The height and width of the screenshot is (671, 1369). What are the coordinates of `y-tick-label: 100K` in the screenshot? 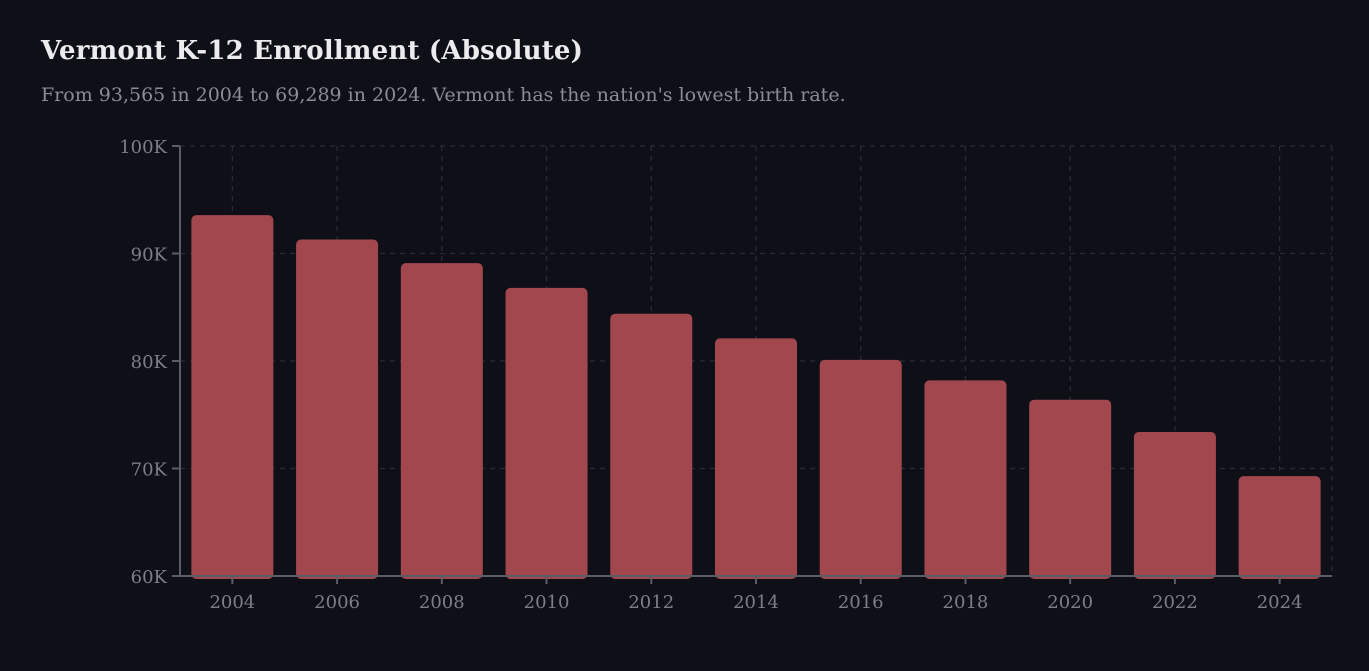 It's located at (143, 147).